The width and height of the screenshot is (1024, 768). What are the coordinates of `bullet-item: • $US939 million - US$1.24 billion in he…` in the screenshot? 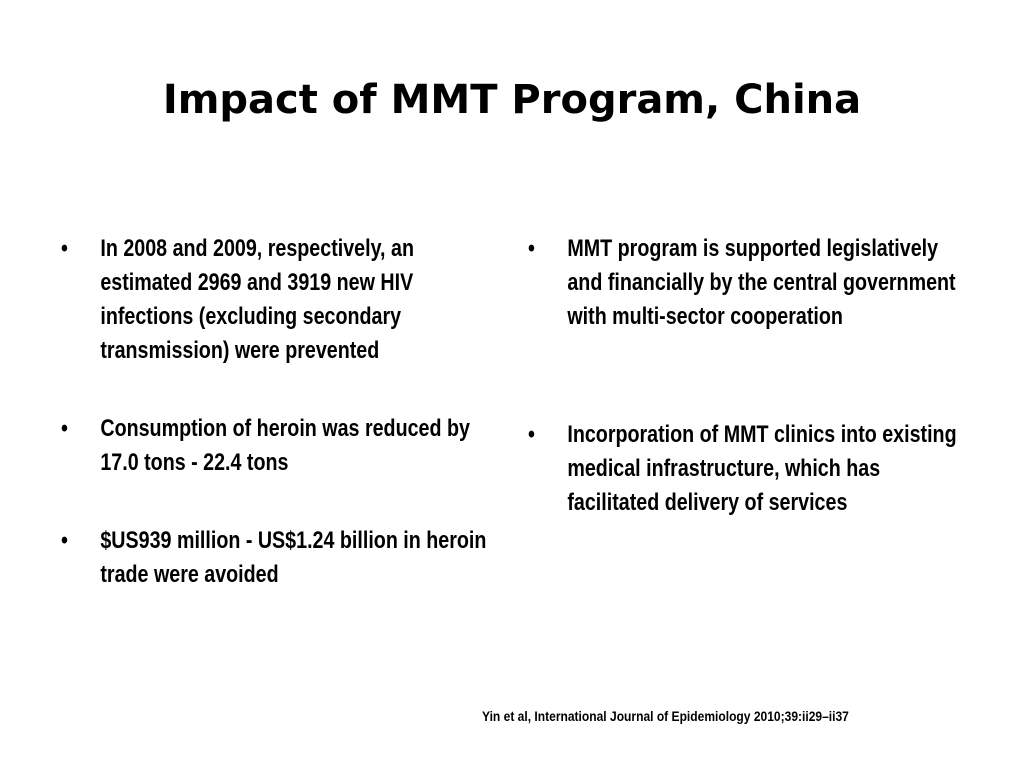 It's located at (278, 558).